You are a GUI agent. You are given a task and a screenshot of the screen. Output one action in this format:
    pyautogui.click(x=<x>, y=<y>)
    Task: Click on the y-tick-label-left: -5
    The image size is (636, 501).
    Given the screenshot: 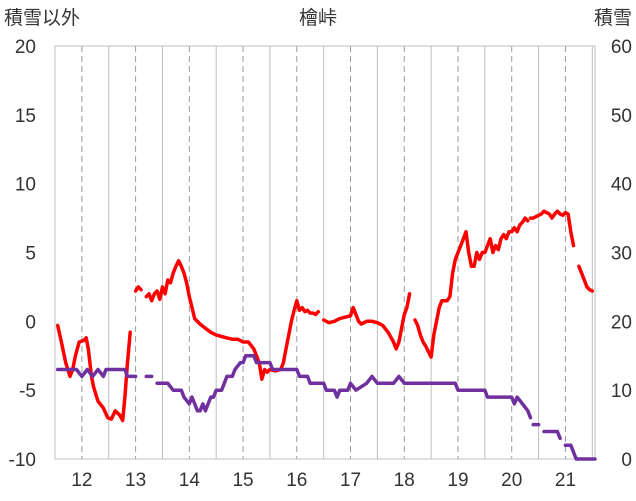 What is the action you would take?
    pyautogui.click(x=27, y=391)
    